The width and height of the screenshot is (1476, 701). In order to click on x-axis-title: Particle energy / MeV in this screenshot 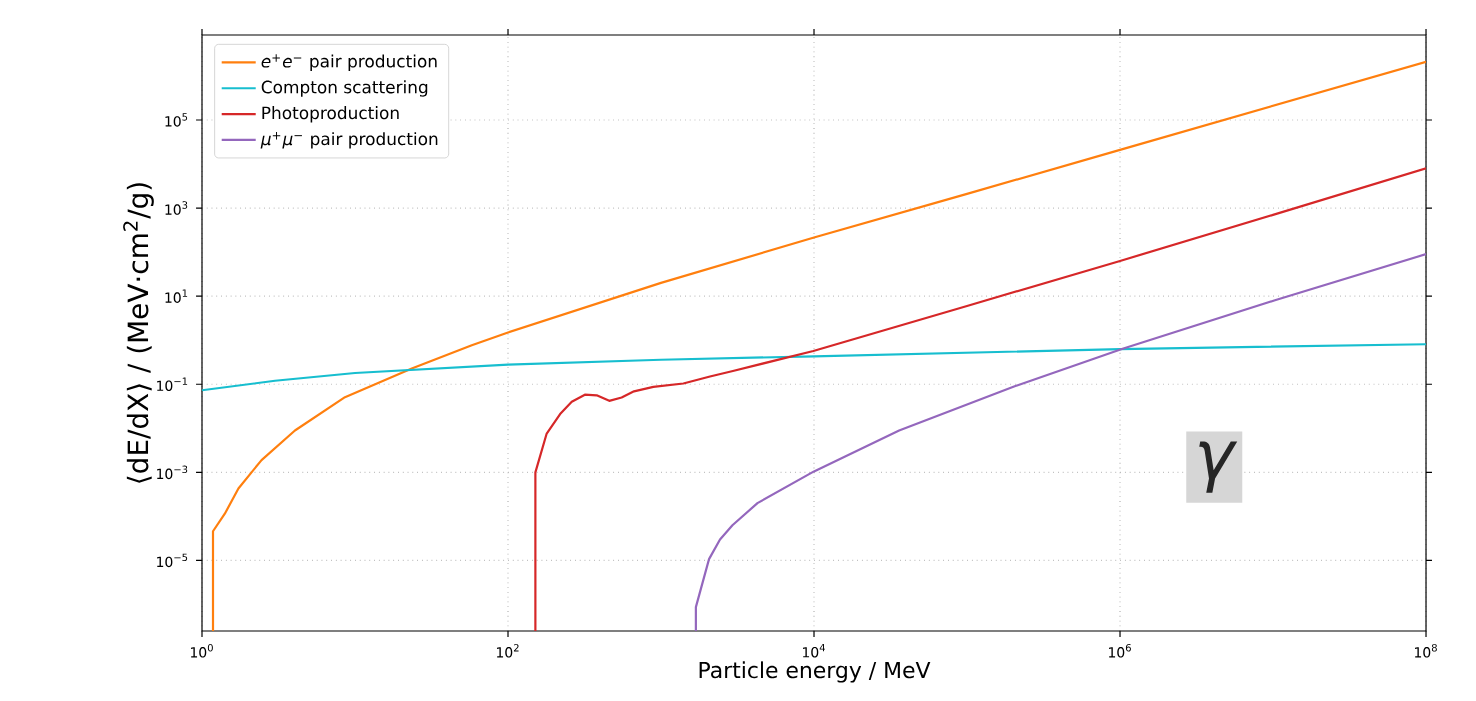, I will do `click(815, 672)`.